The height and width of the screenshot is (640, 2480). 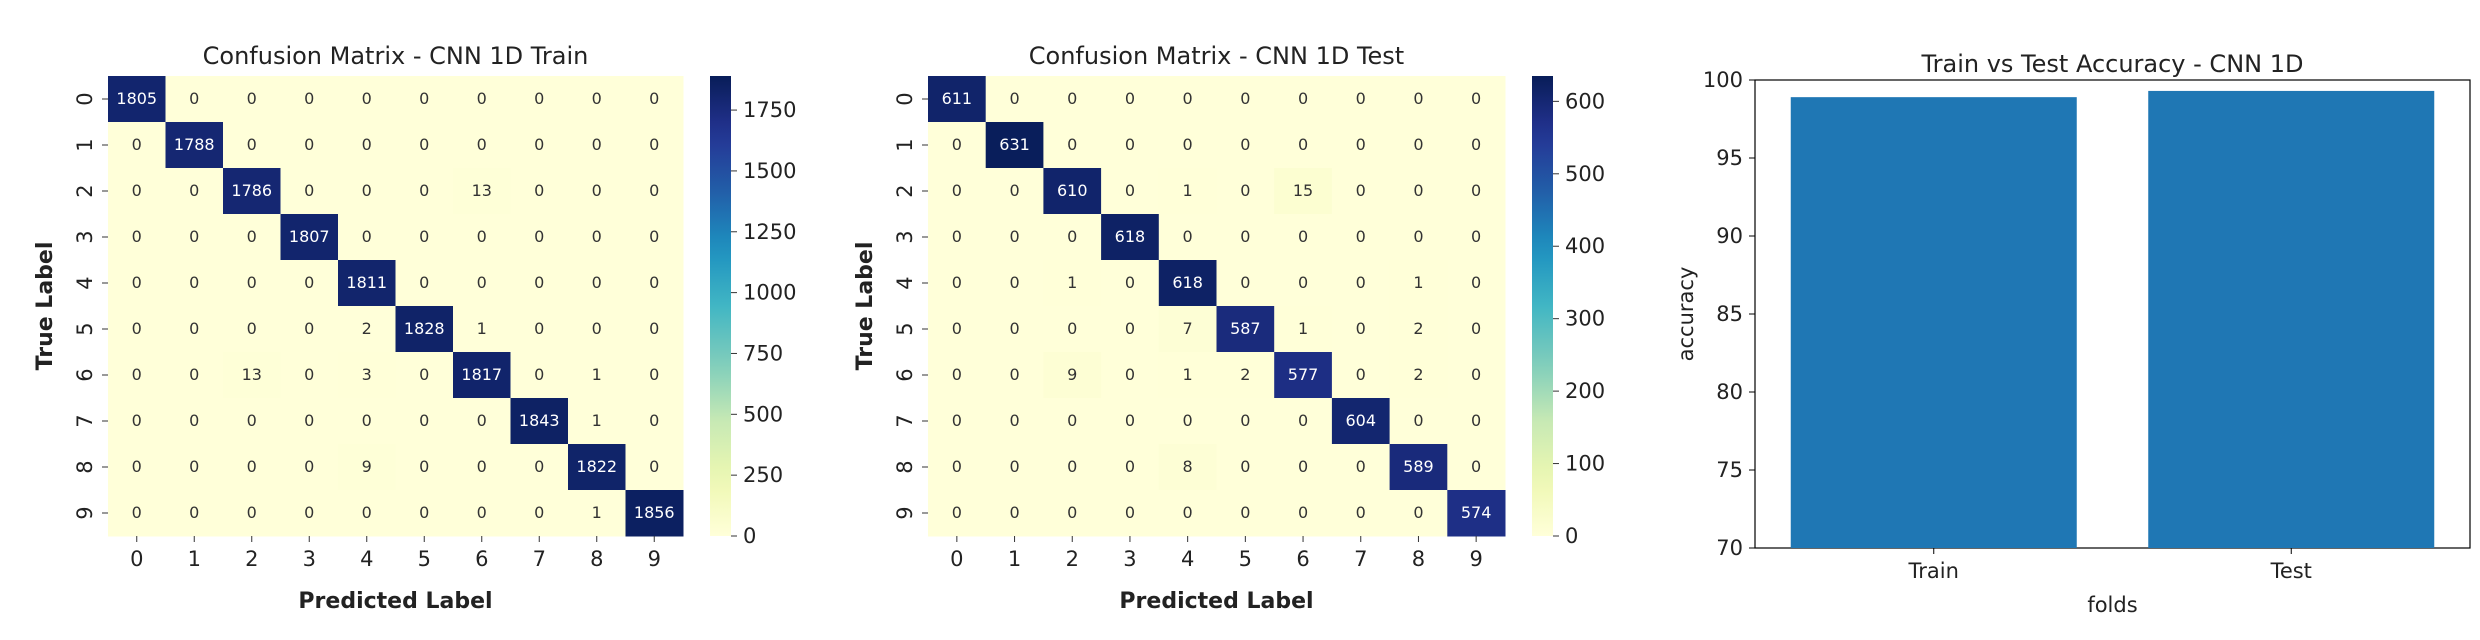 What do you see at coordinates (1585, 101) in the screenshot?
I see `colorbar-tick-label: 600` at bounding box center [1585, 101].